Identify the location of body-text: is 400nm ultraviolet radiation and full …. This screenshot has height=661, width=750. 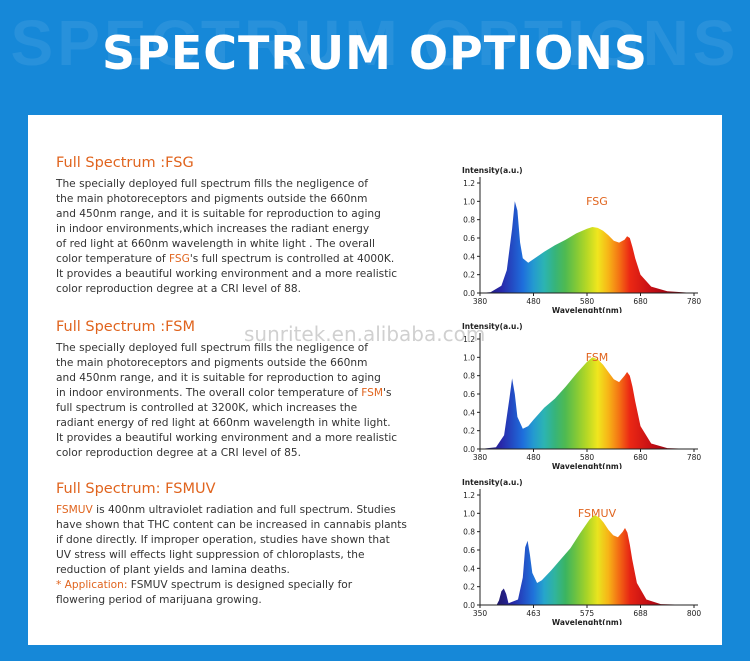
(244, 510).